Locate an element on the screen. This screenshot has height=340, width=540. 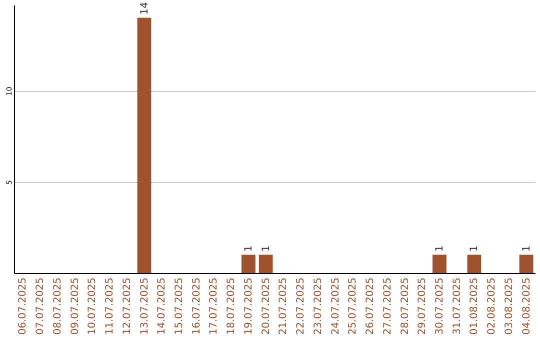
x-tick-label: 21.07.2025 is located at coordinates (284, 306).